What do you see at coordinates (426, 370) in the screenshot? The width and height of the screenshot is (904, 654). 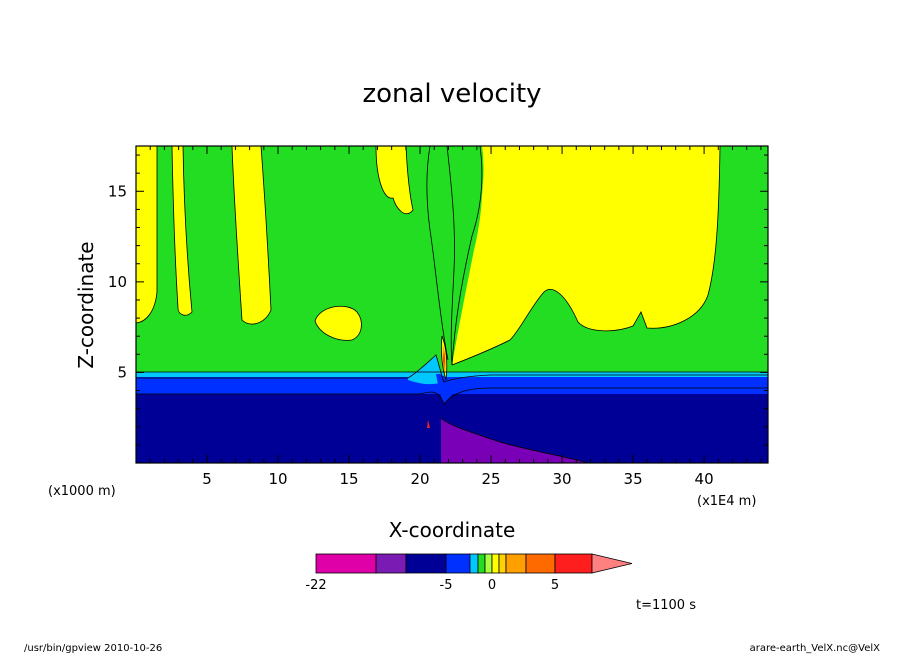 I see `region-jet-cyan` at bounding box center [426, 370].